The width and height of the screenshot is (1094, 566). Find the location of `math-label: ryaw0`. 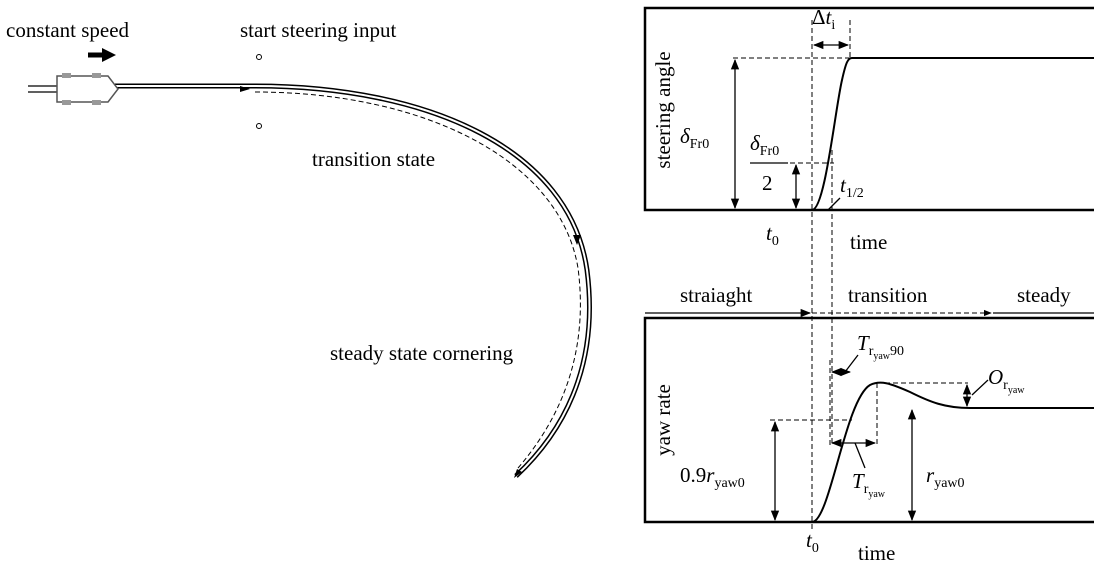

math-label: ryaw0 is located at coordinates (945, 477).